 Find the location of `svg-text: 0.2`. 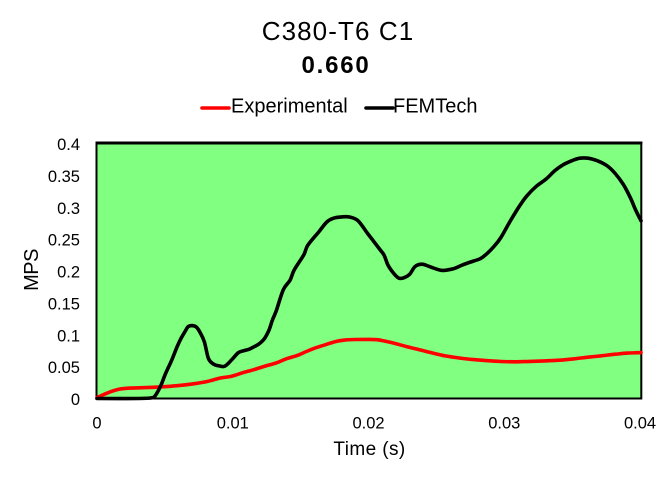

svg-text: 0.2 is located at coordinates (68, 273).